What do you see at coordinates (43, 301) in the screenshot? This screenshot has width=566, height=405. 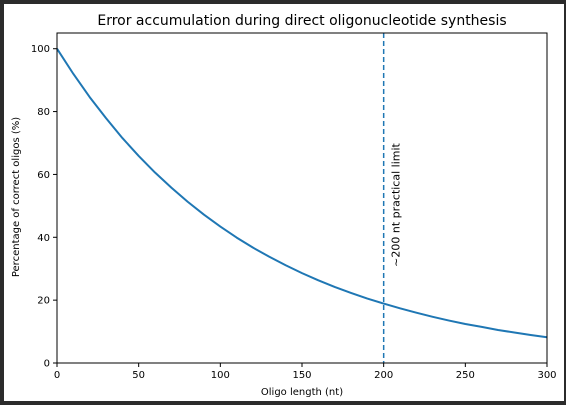 I see `y-tick-label: 20` at bounding box center [43, 301].